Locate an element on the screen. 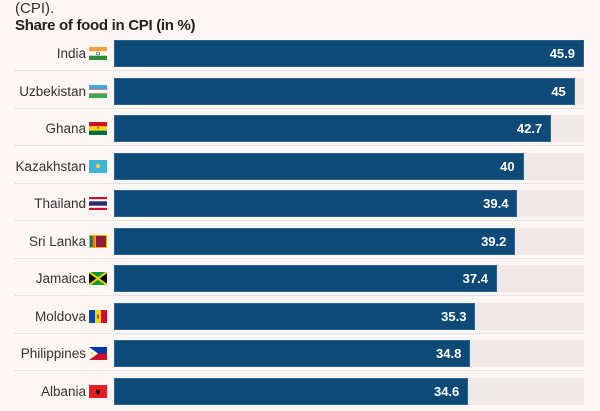  data-label: 45.9 is located at coordinates (562, 53).